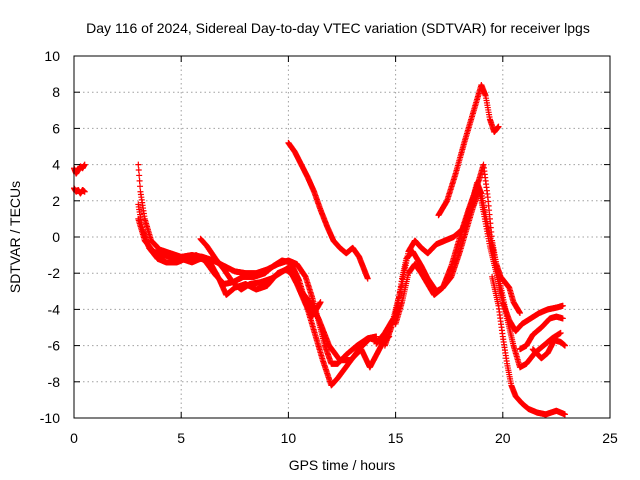 This screenshot has height=480, width=640. Describe the element at coordinates (548, 349) in the screenshot. I see `series-sat-n` at that location.